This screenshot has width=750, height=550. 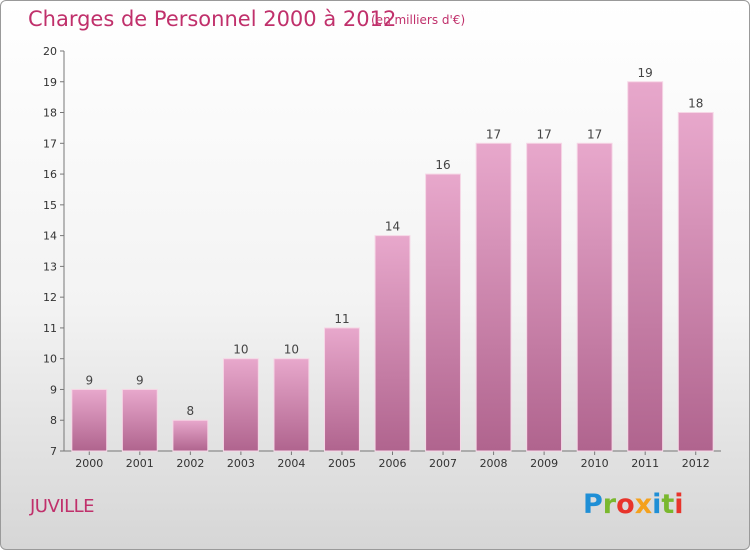 What do you see at coordinates (53, 420) in the screenshot?
I see `y-tick-label: 8` at bounding box center [53, 420].